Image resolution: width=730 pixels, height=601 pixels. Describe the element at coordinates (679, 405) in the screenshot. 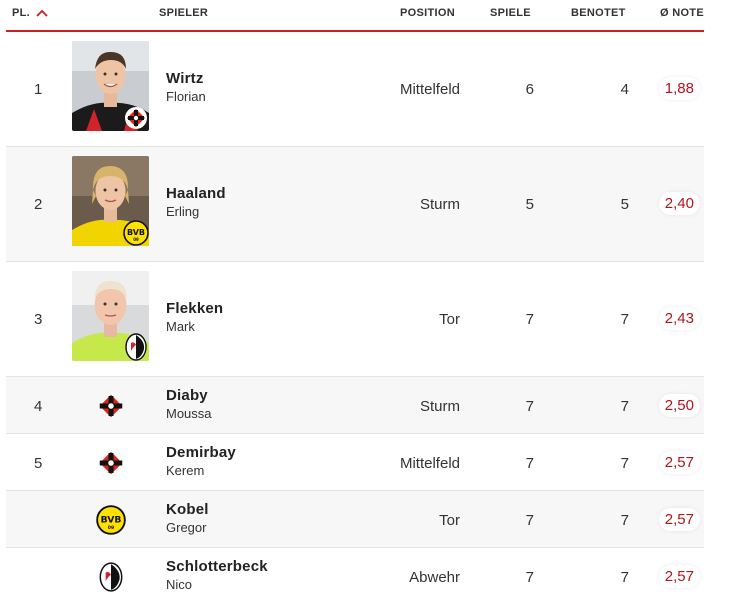

I see `average-note: 2,50` at that location.